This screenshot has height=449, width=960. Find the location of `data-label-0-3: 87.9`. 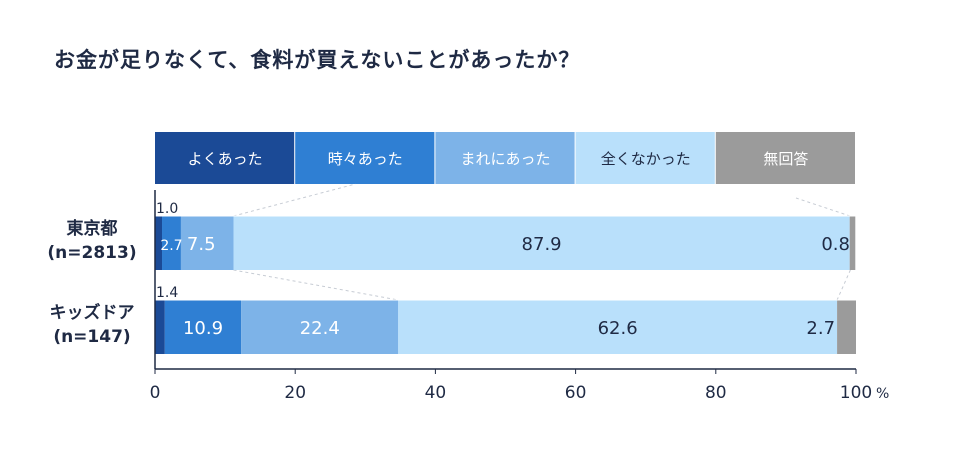

data-label-0-3: 87.9 is located at coordinates (542, 244).